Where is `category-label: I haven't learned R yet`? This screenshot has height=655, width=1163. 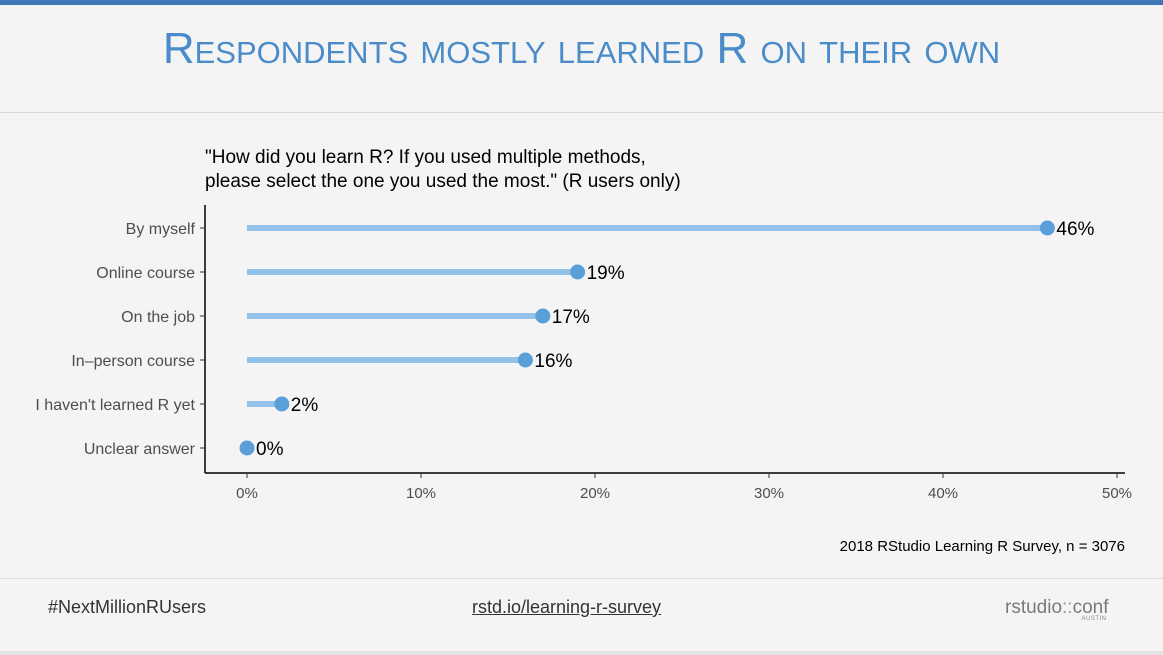 category-label: I haven't learned R yet is located at coordinates (115, 405).